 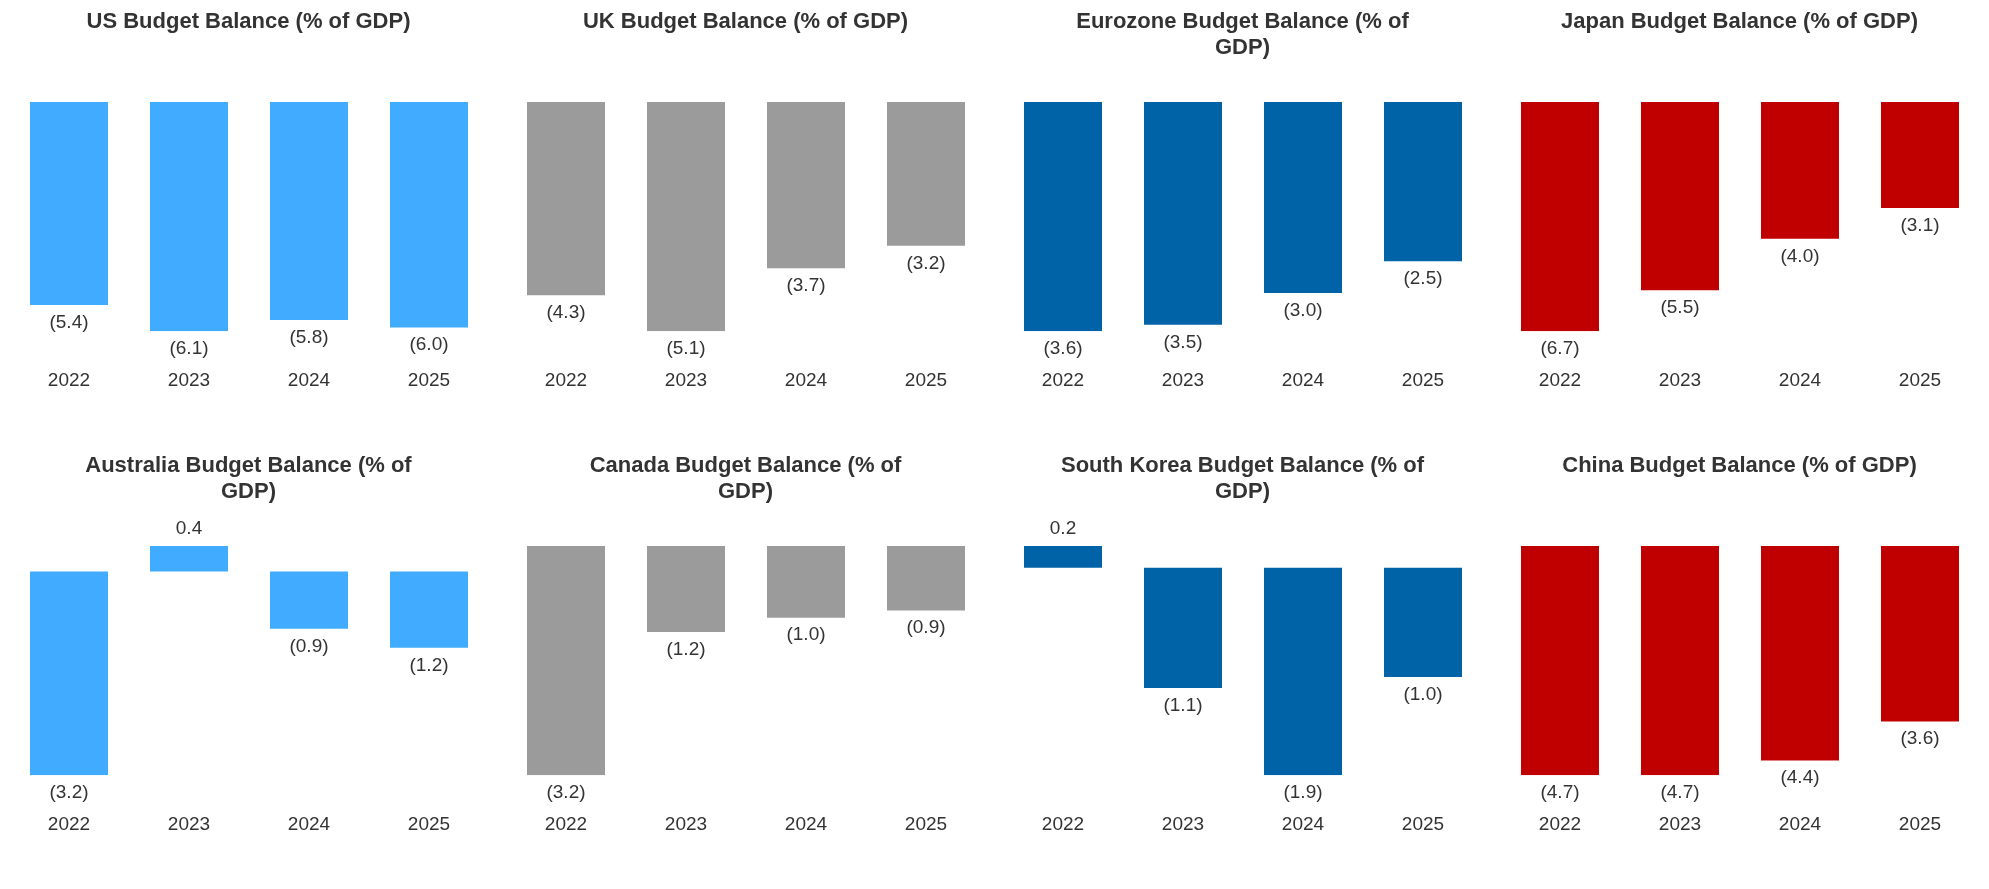 I want to click on data-label: (6.0), so click(x=428, y=344).